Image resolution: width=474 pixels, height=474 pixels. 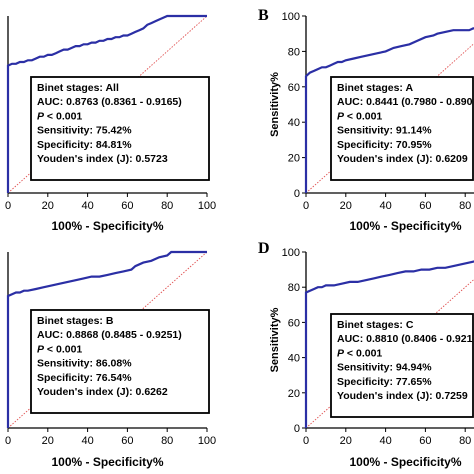 What do you see at coordinates (375, 325) in the screenshot?
I see `annotation-stage: Binet stages: C` at bounding box center [375, 325].